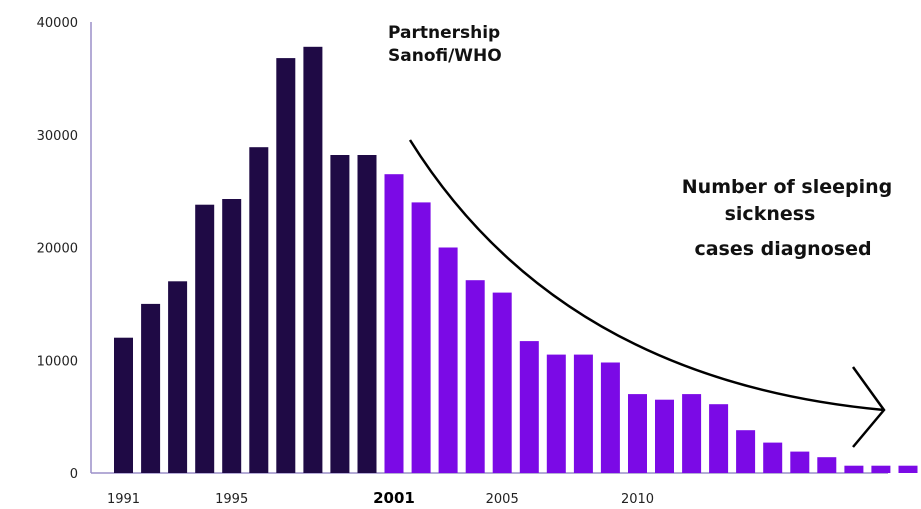  Describe the element at coordinates (556, 413) in the screenshot. I see `bar-2007` at that location.